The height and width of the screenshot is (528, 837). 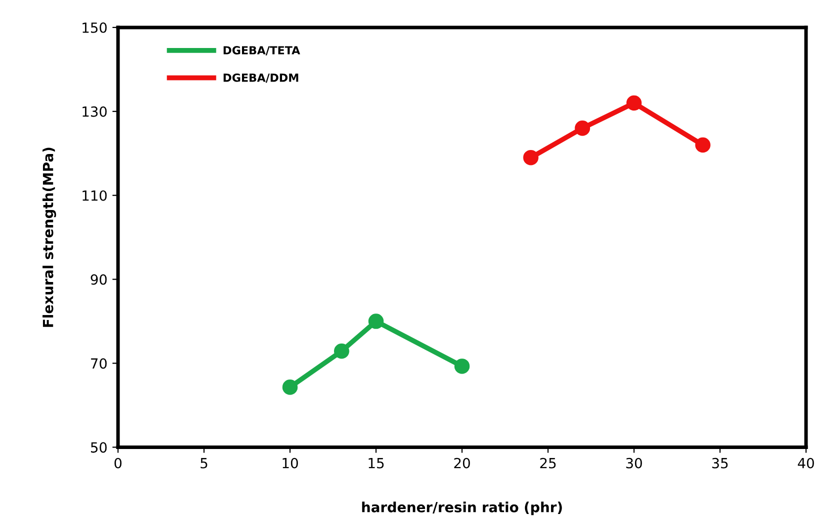 I want to click on x-tick-label: 30, so click(x=634, y=463).